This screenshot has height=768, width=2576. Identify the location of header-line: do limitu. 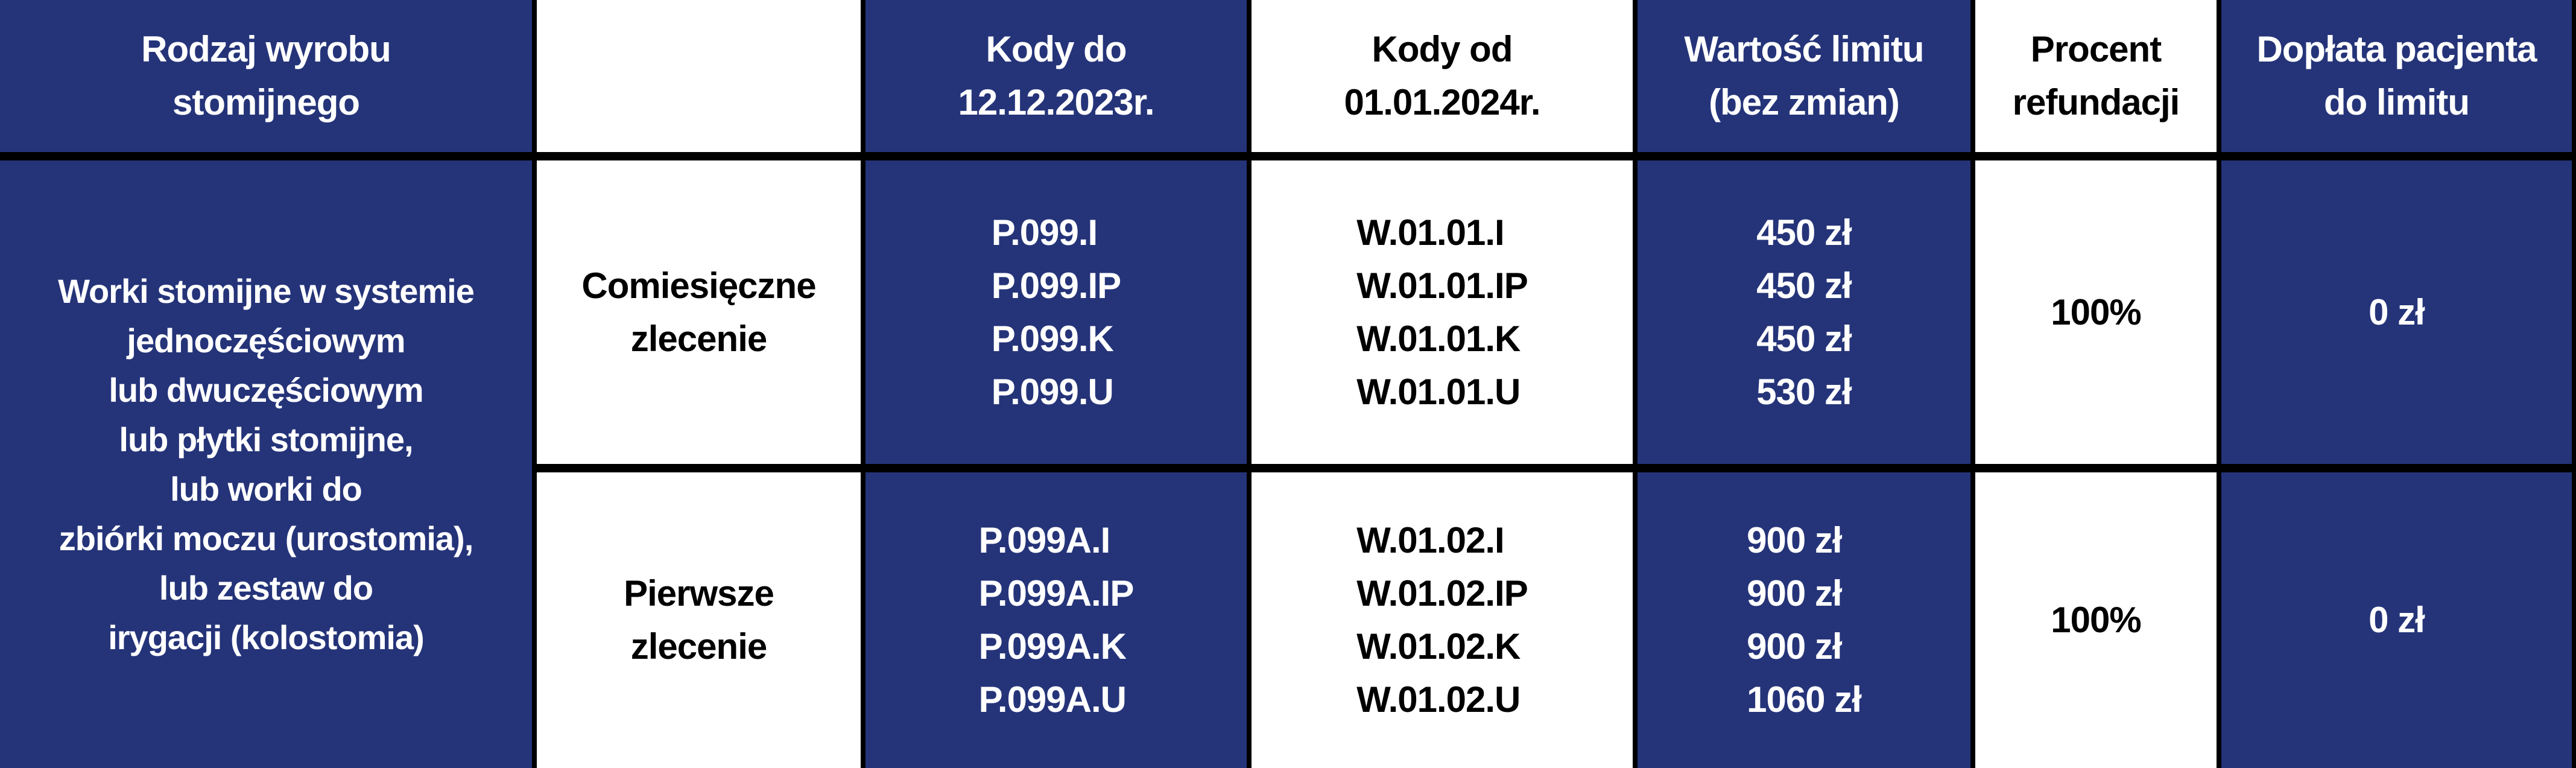
(2397, 102).